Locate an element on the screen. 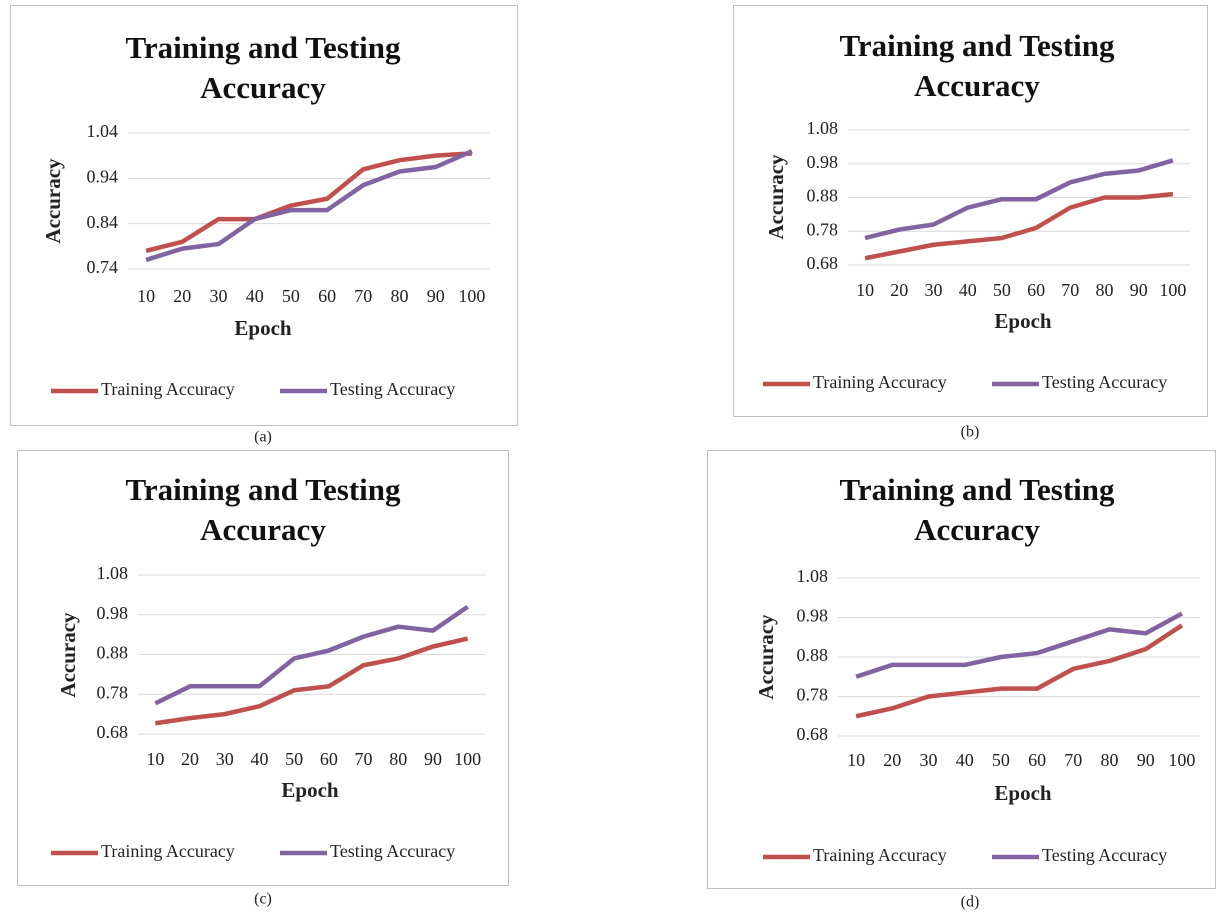 This screenshot has height=915, width=1223. y-tick-label: 0.84 is located at coordinates (103, 222).